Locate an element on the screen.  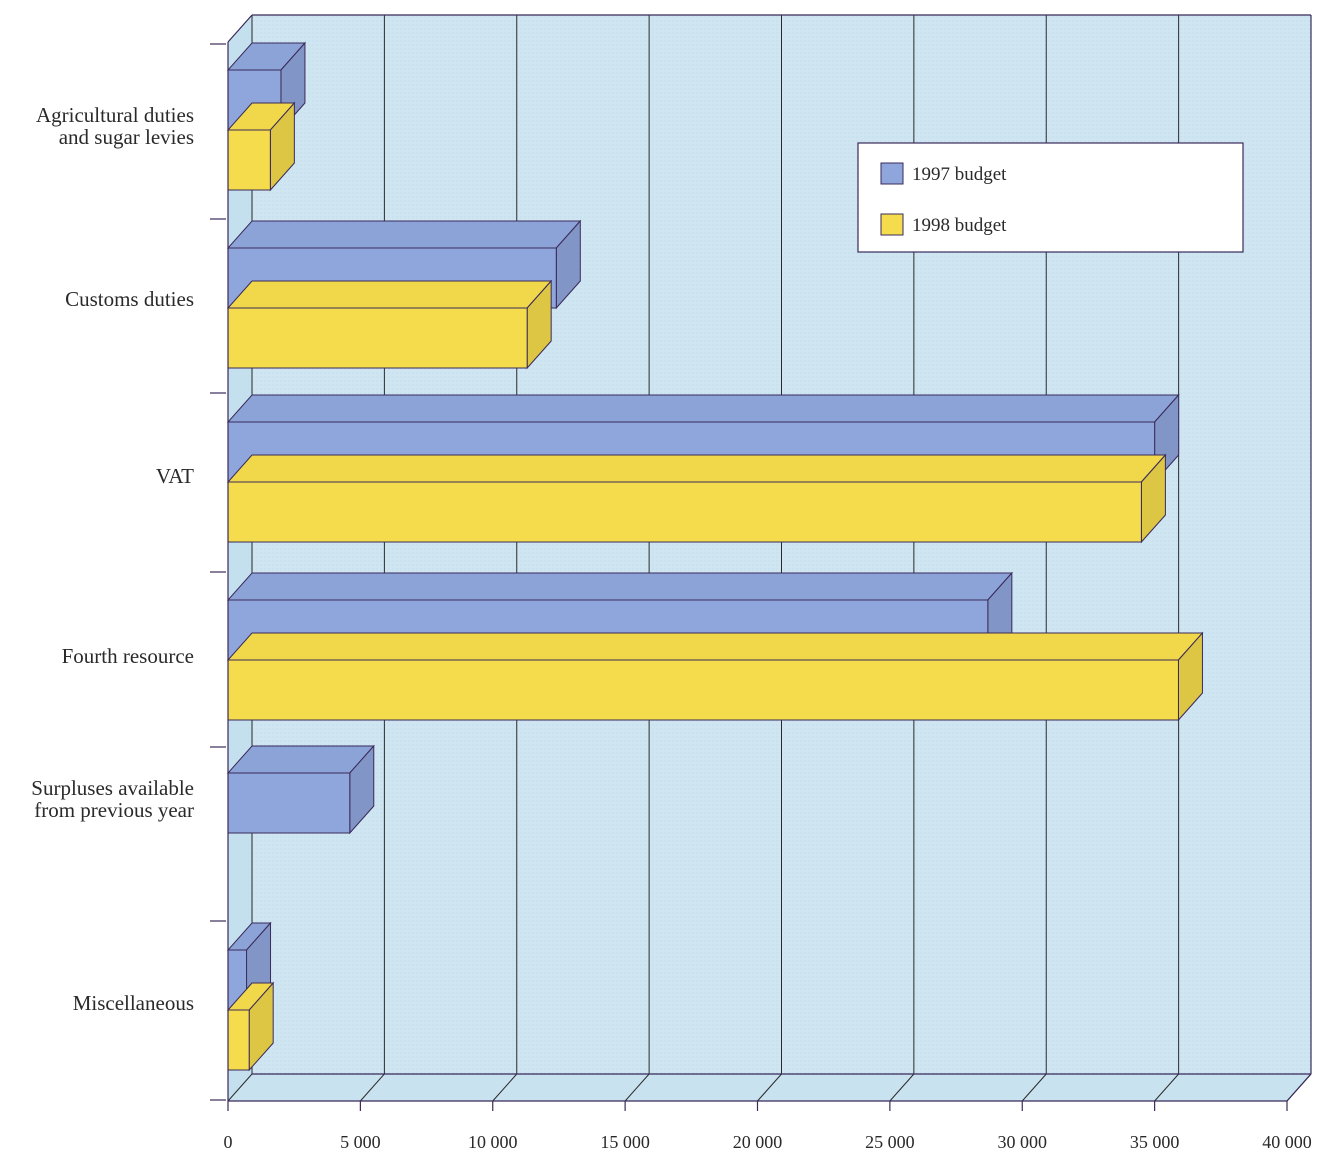
legend-box is located at coordinates (1050, 197).